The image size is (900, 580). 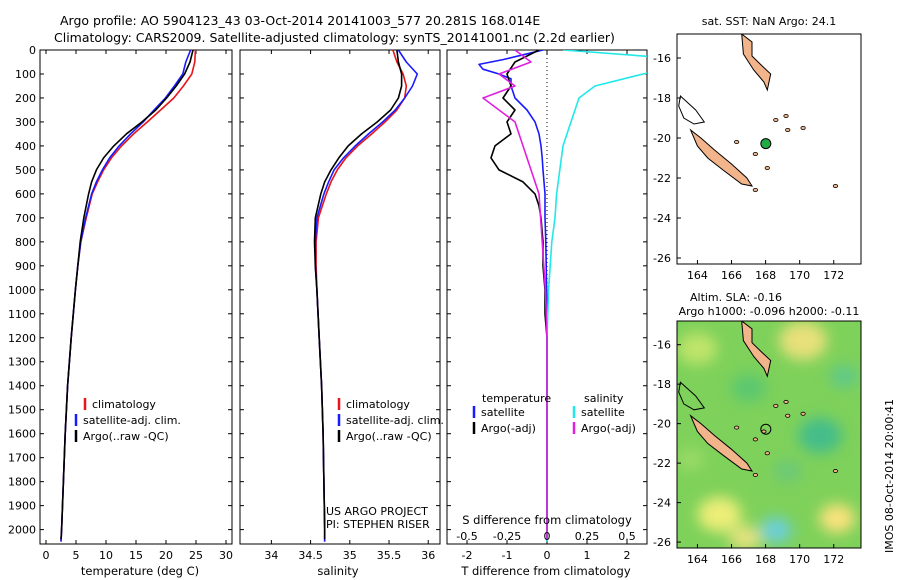 I want to click on y-tick-label: 1600, so click(x=22, y=434).